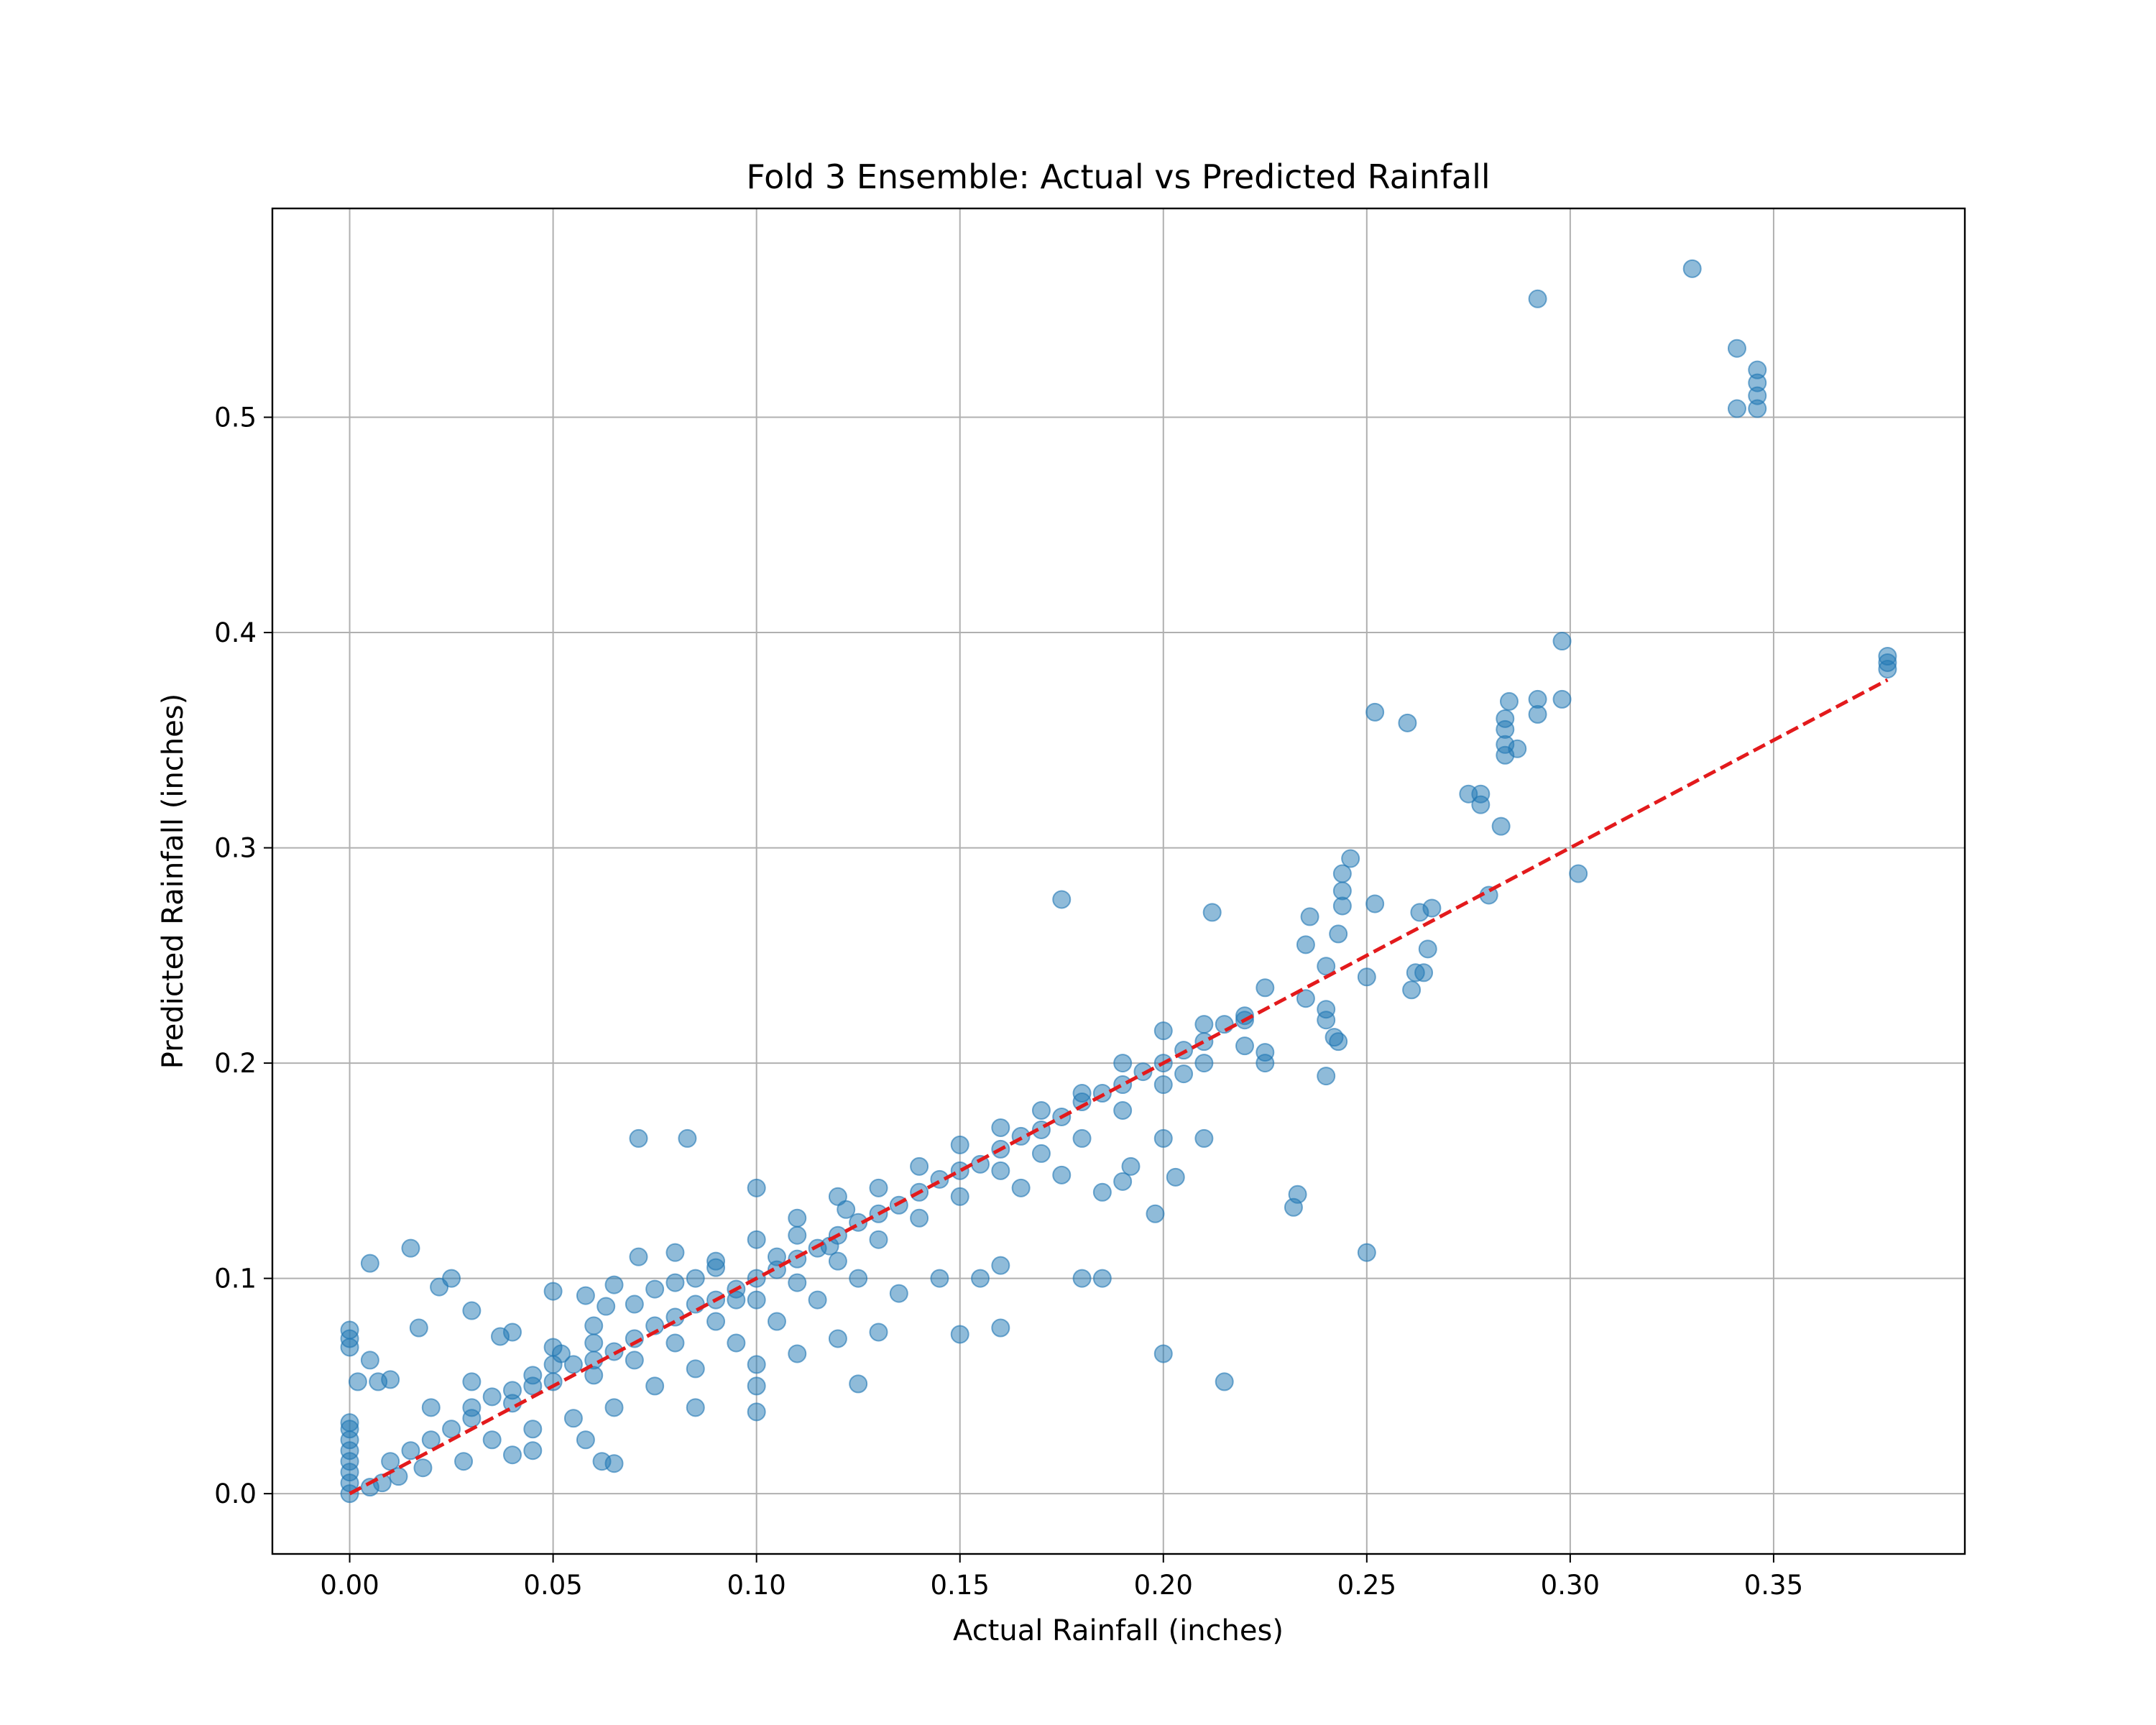 This screenshot has height=1725, width=2156. I want to click on x-tick-label: 0.00, so click(349, 1585).